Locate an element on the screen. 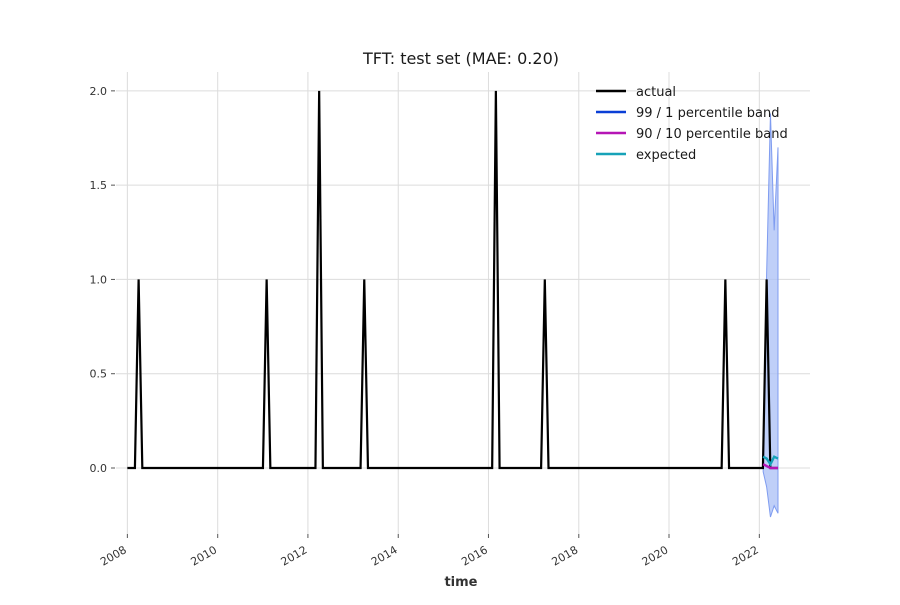  y-tick-label: 0.5 is located at coordinates (99, 374).